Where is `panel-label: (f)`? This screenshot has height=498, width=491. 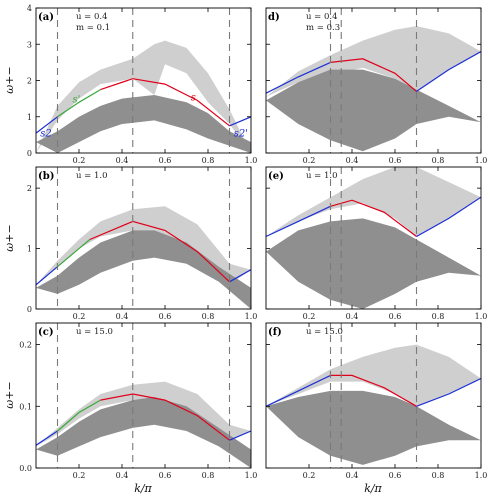 panel-label: (f) is located at coordinates (275, 332).